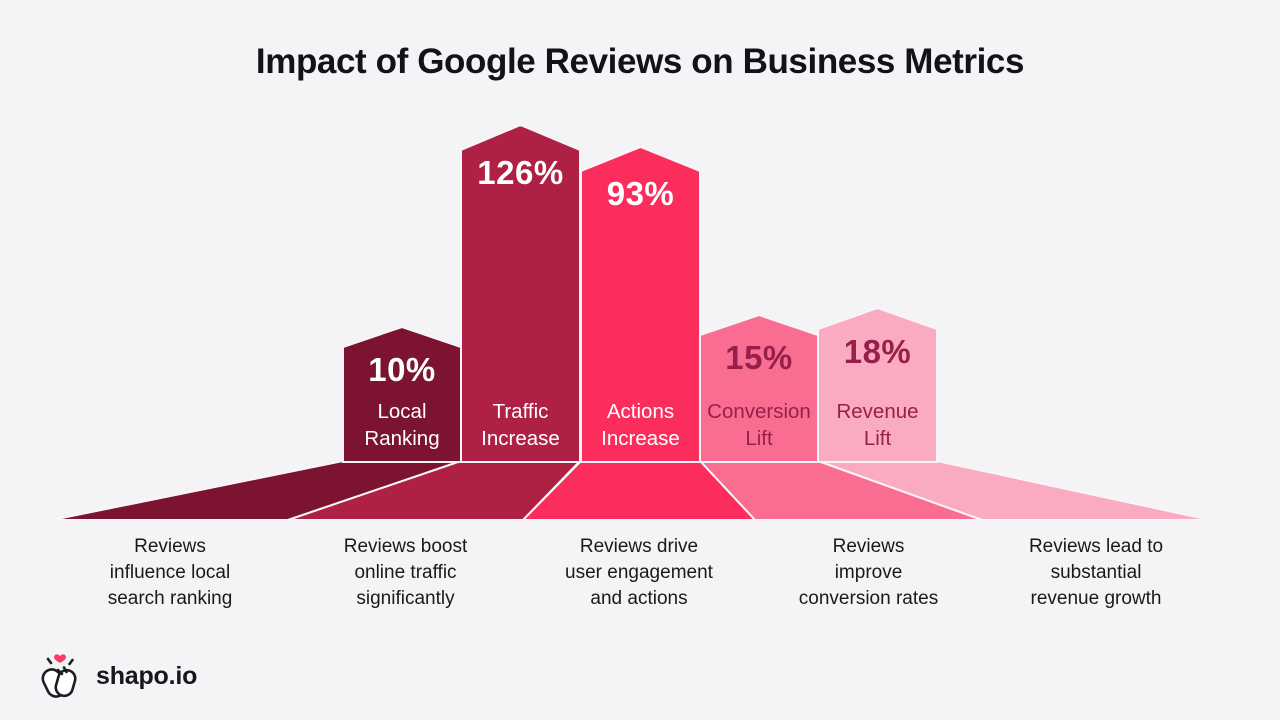 The image size is (1280, 720). I want to click on bar-shape-actions-increase, so click(640, 304).